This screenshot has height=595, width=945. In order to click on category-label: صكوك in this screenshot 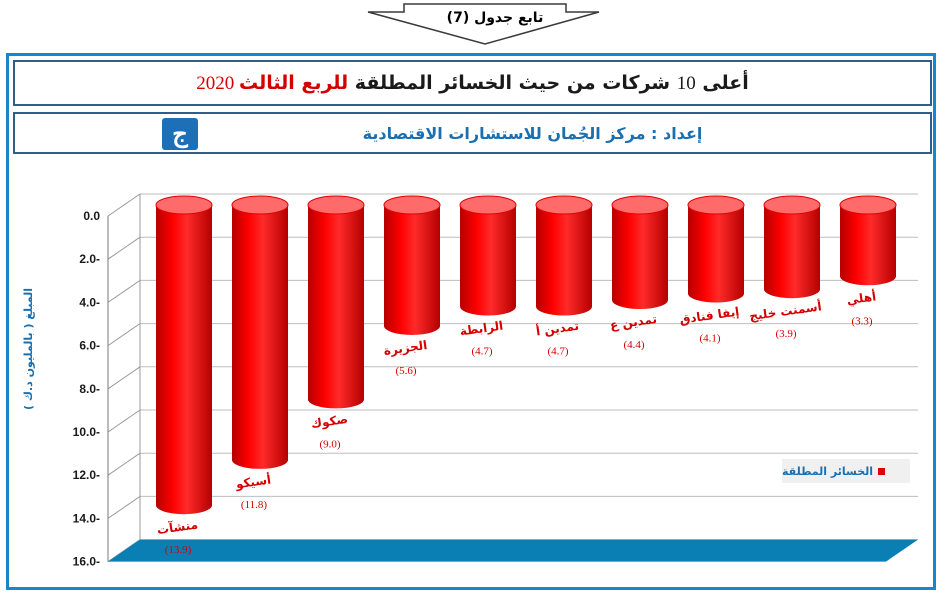, I will do `click(329, 422)`.